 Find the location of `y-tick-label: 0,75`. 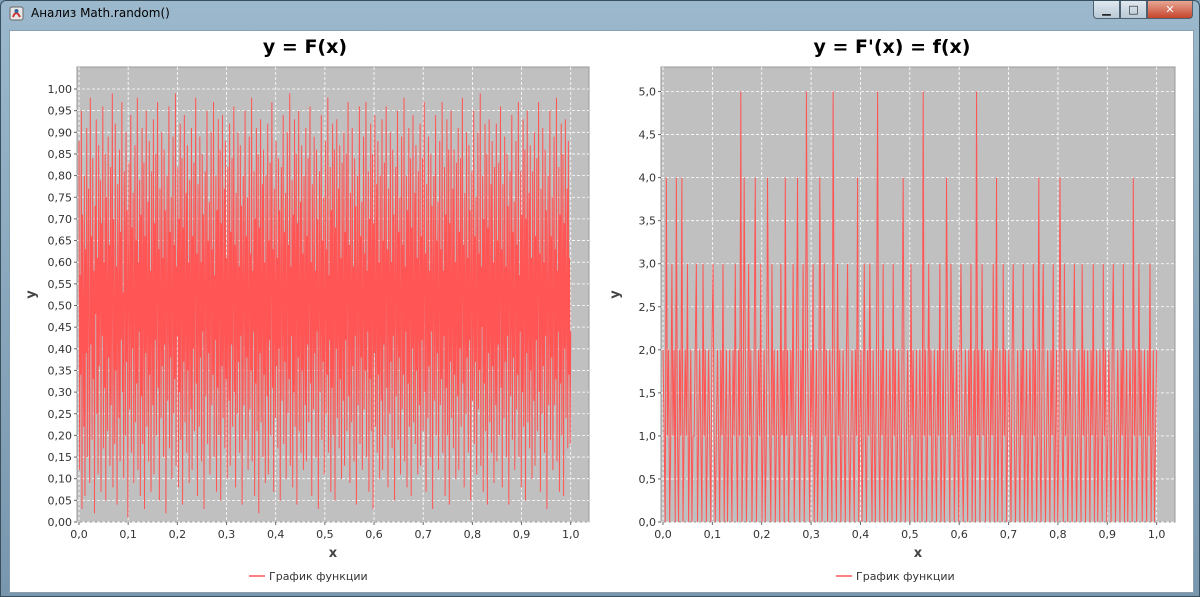

y-tick-label: 0,75 is located at coordinates (60, 197).